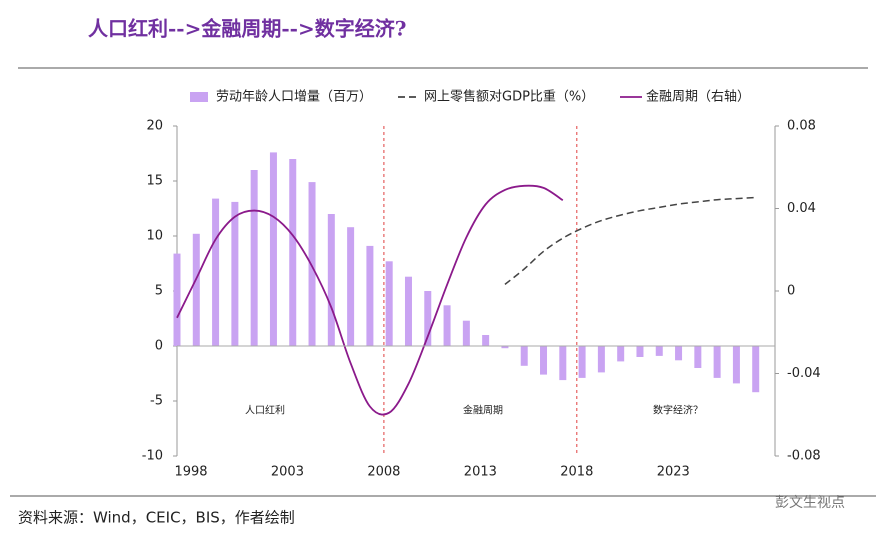 The image size is (886, 537). Describe the element at coordinates (698, 97) in the screenshot. I see `legend-label: 金融周期（右轴）` at that location.